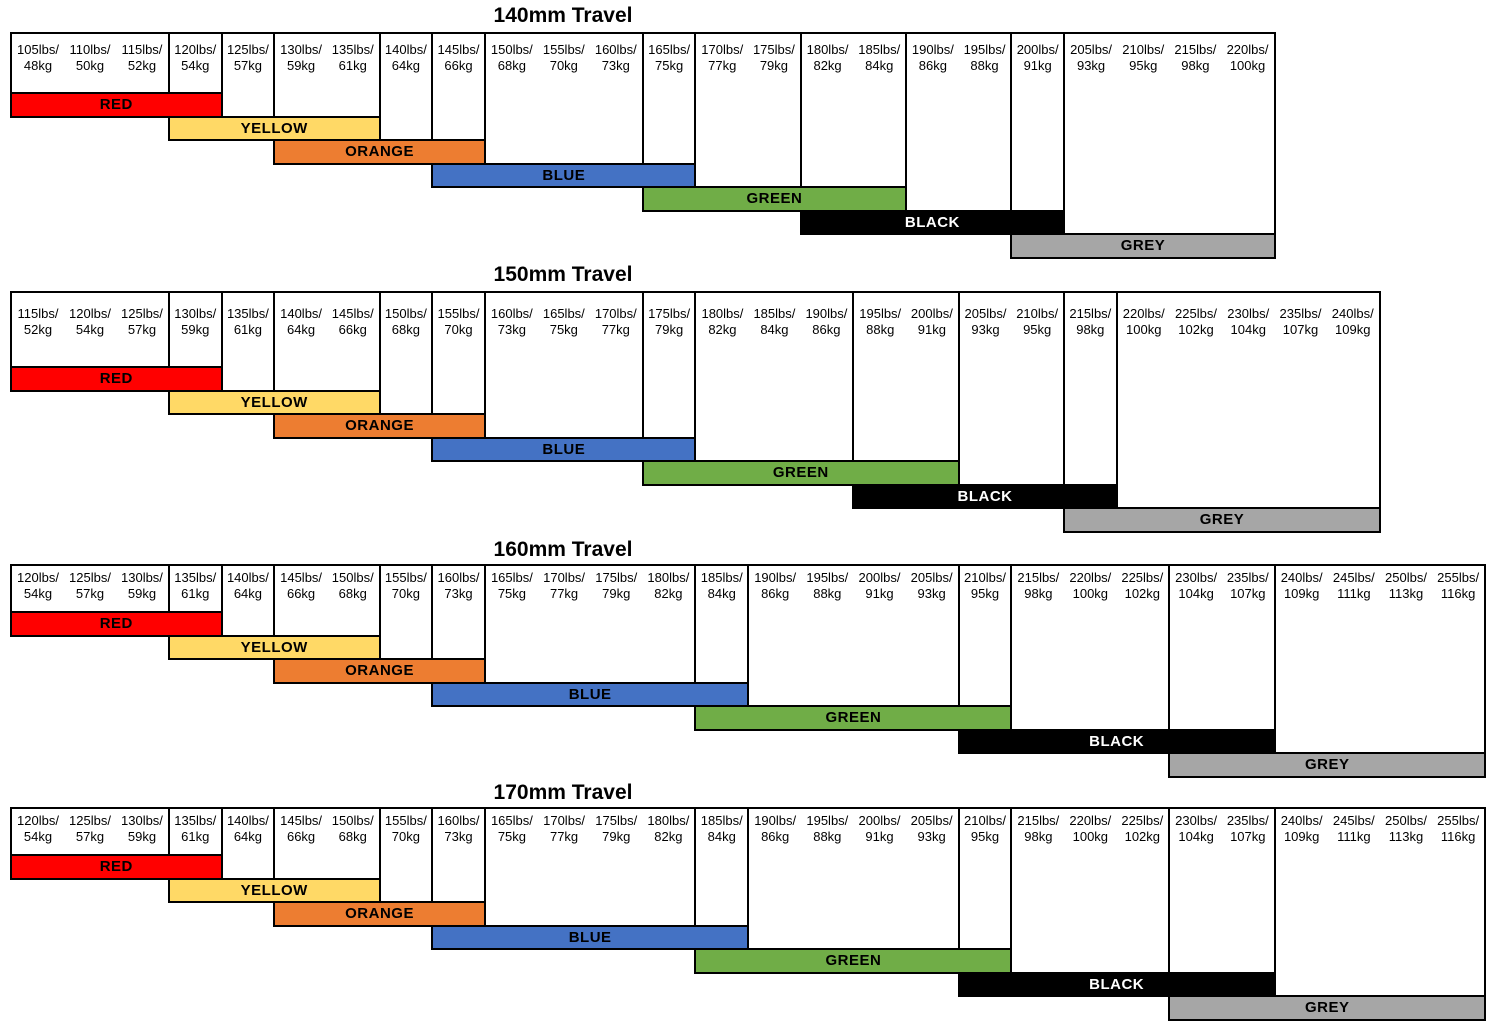  I want to click on weight-label-kg: 100kg, so click(1144, 329).